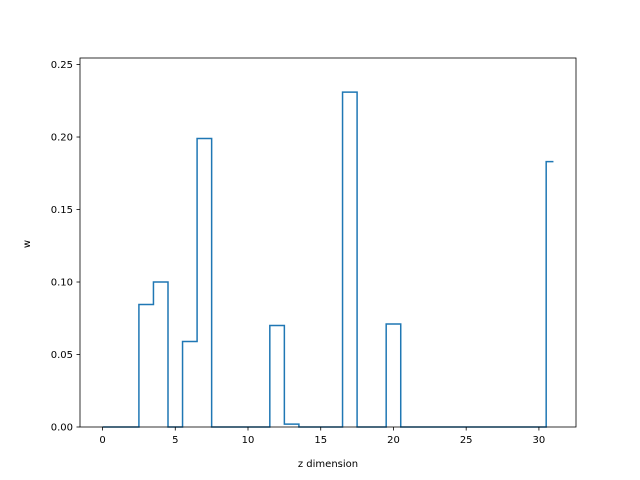 The width and height of the screenshot is (640, 480). Describe the element at coordinates (466, 440) in the screenshot. I see `x-tick-label-5: 25` at that location.